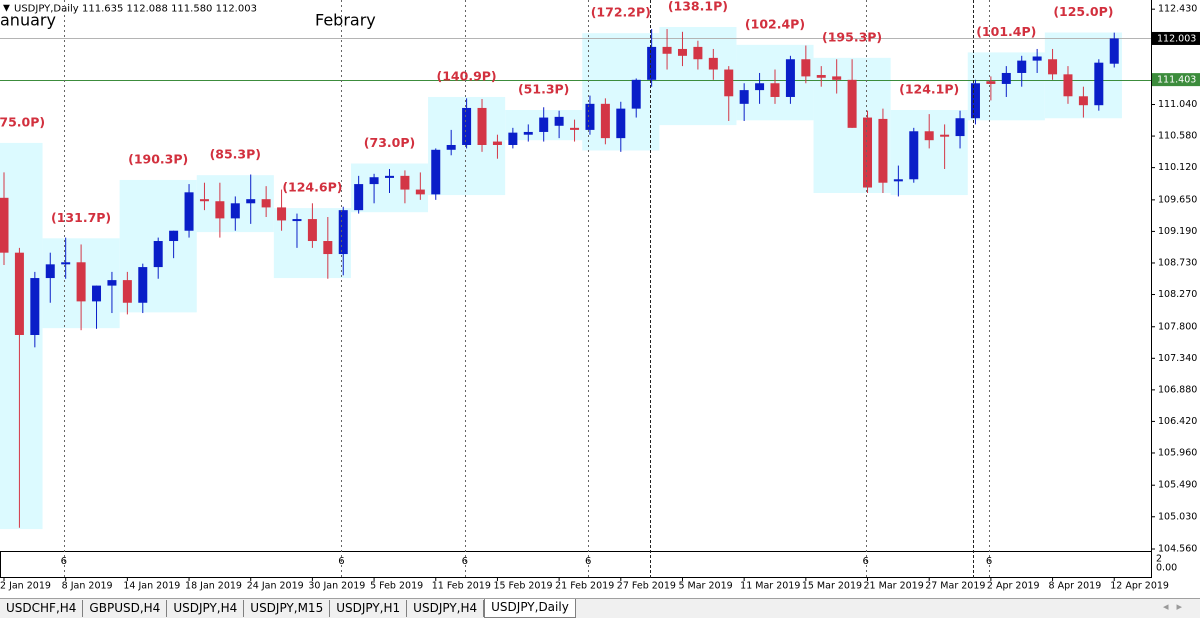 The height and width of the screenshot is (618, 1200). I want to click on price-label: 112.003, so click(1176, 38).